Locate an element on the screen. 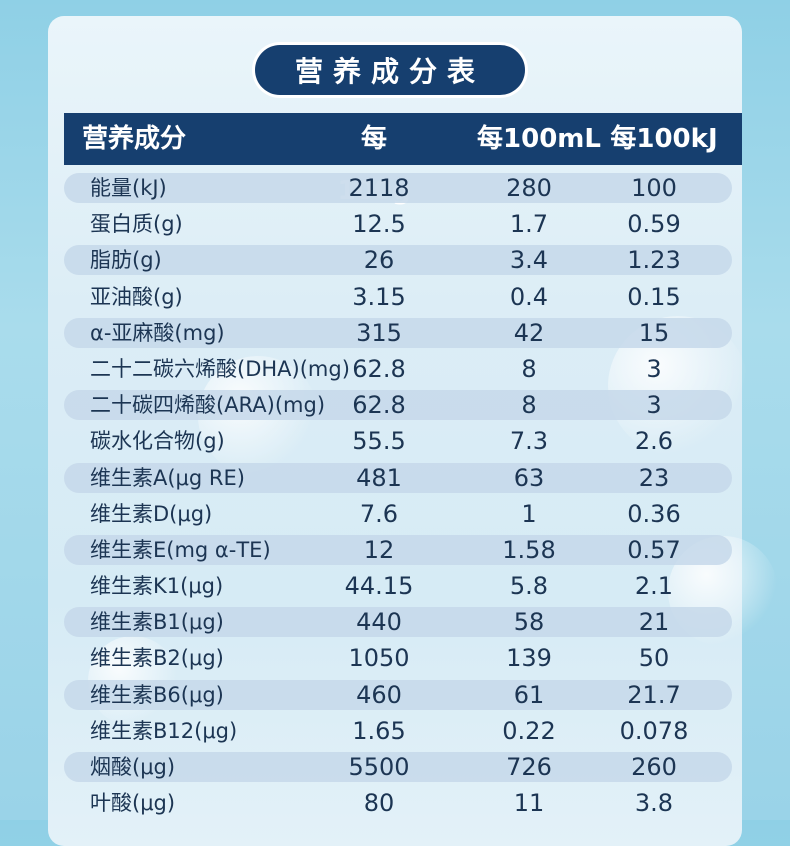  value-per-100kj: 1.23 is located at coordinates (654, 260).